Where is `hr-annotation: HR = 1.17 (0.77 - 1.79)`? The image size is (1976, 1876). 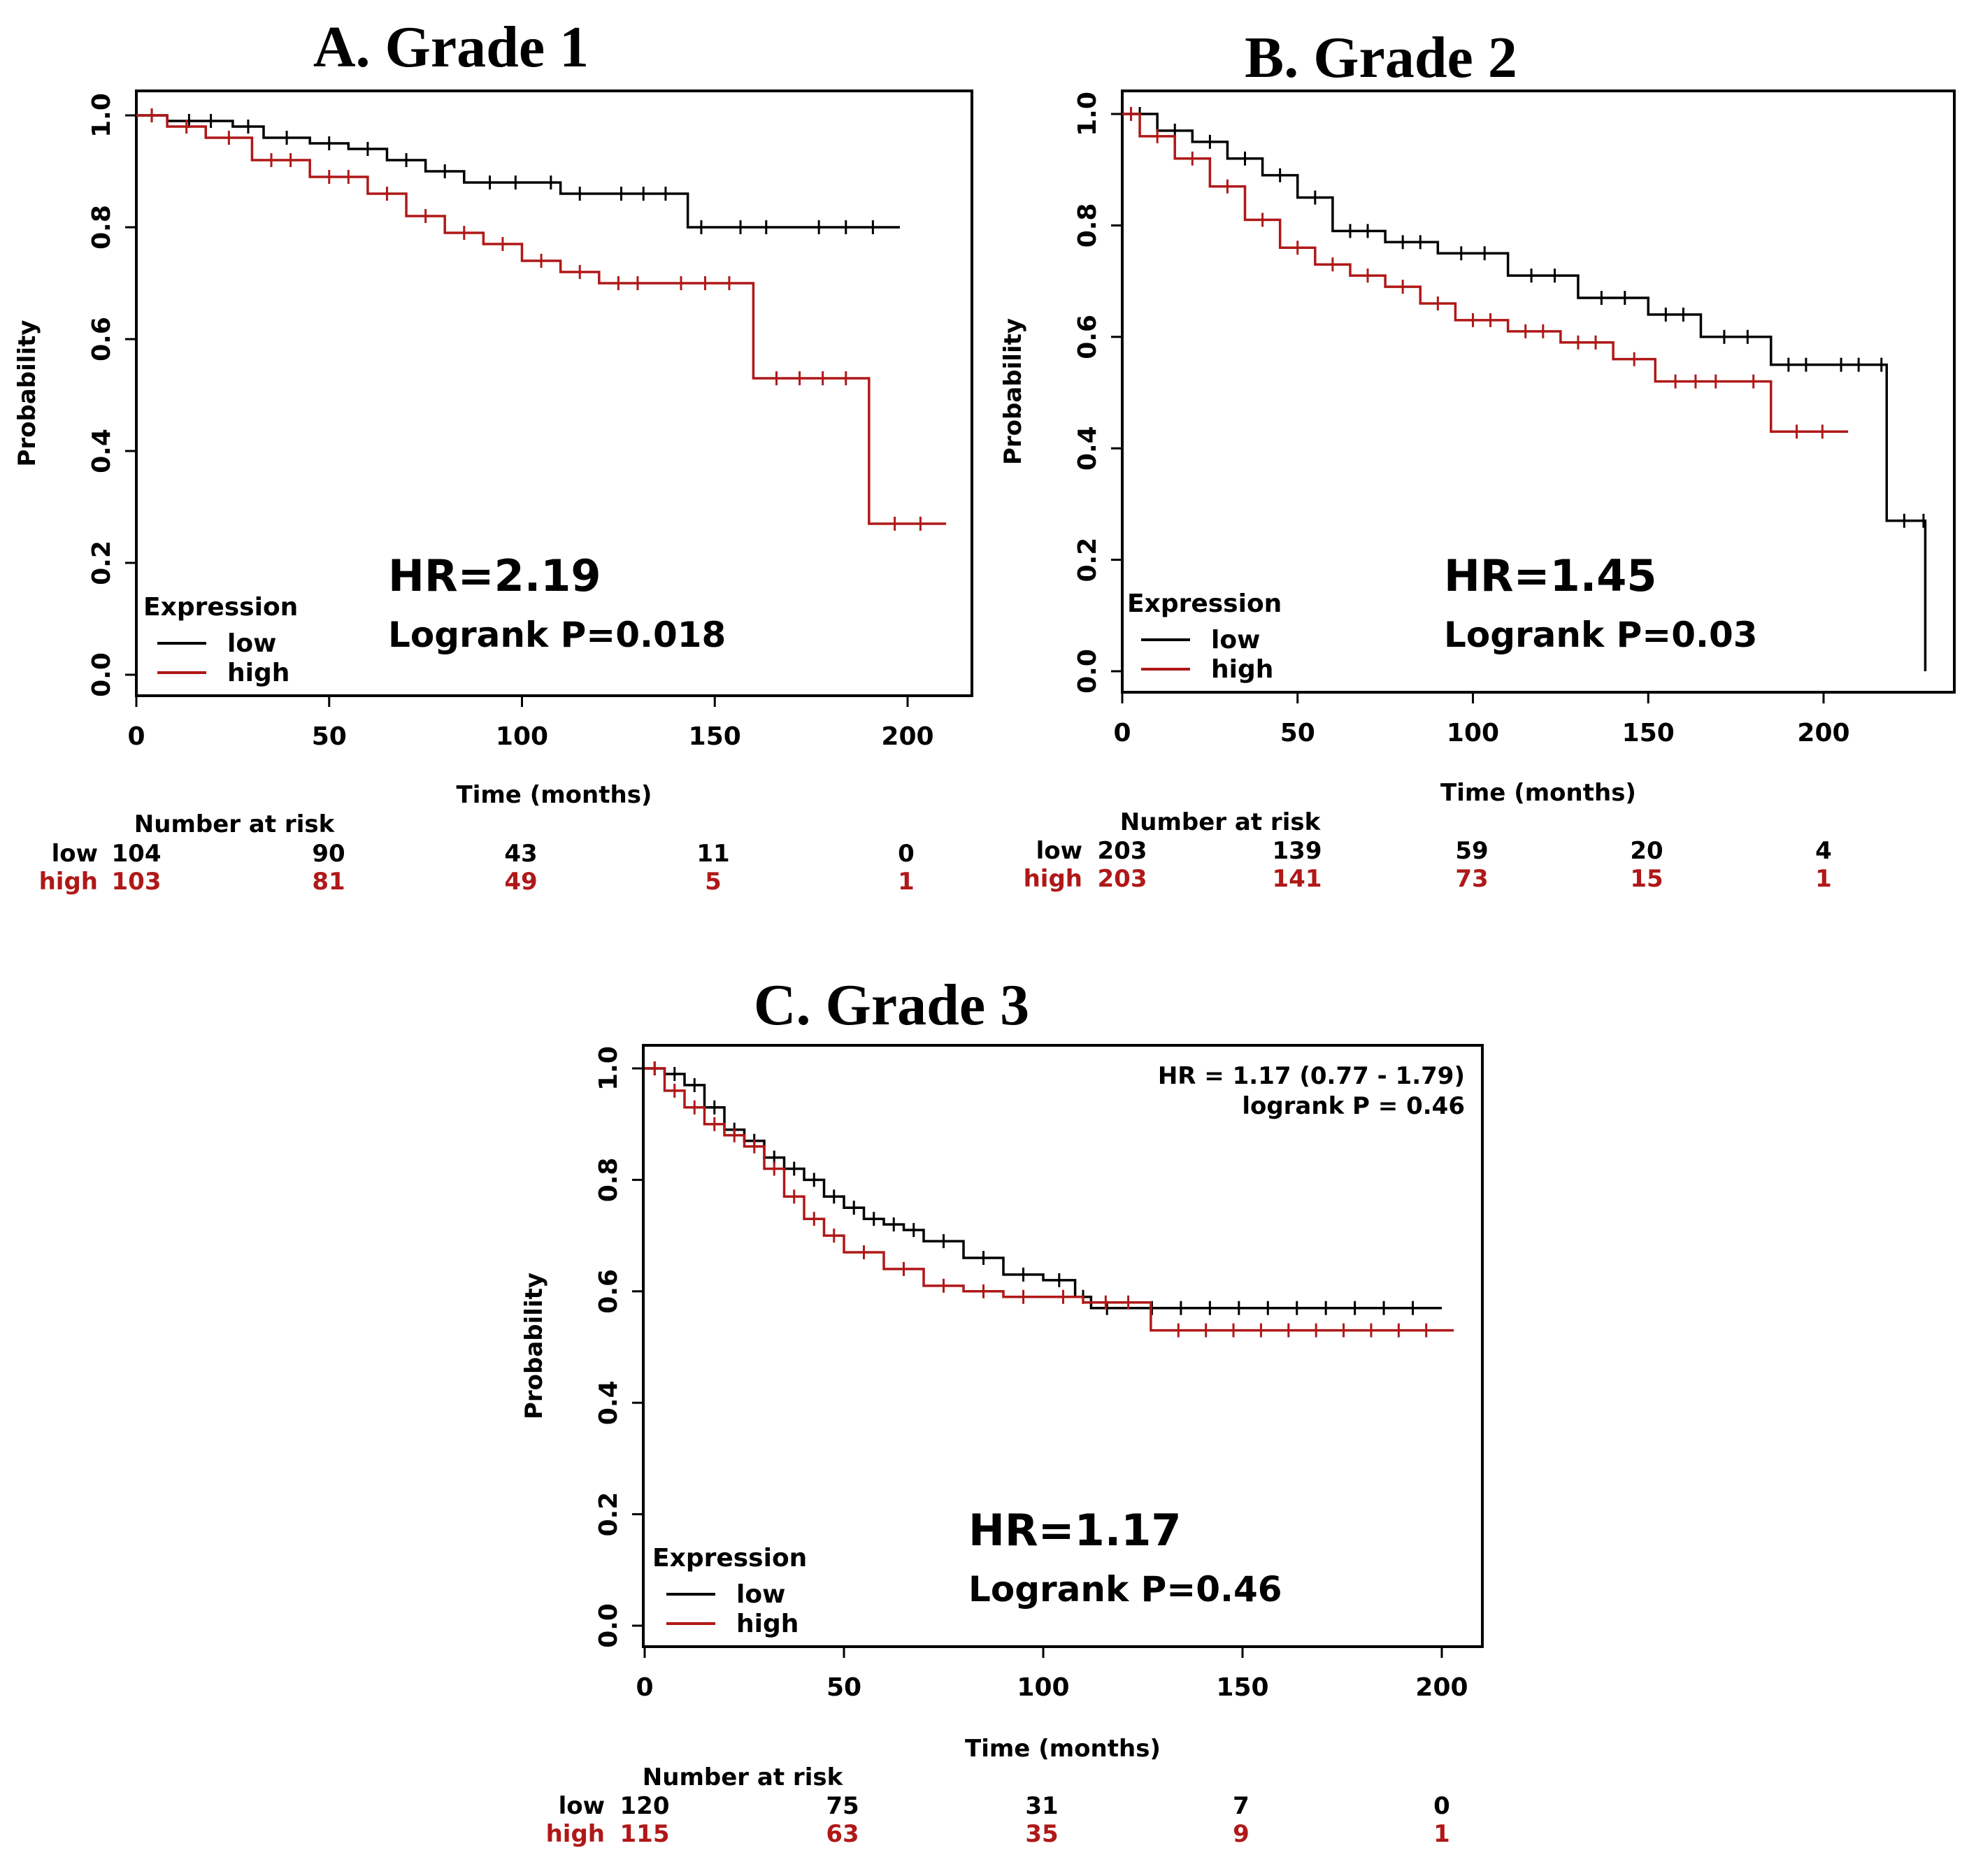
hr-annotation: HR = 1.17 (0.77 - 1.79) is located at coordinates (1311, 1076).